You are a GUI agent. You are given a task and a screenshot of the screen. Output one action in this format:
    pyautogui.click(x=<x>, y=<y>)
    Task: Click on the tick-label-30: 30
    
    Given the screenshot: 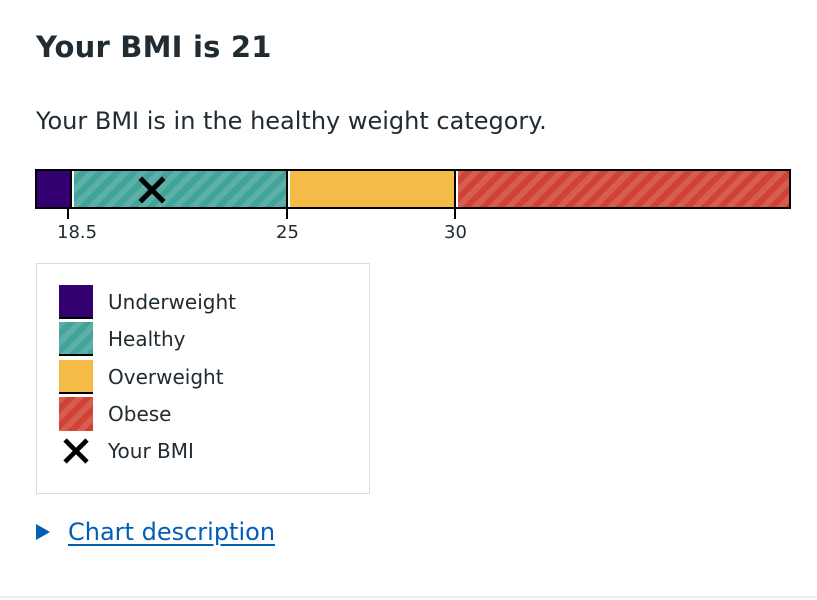 What is the action you would take?
    pyautogui.click(x=455, y=232)
    